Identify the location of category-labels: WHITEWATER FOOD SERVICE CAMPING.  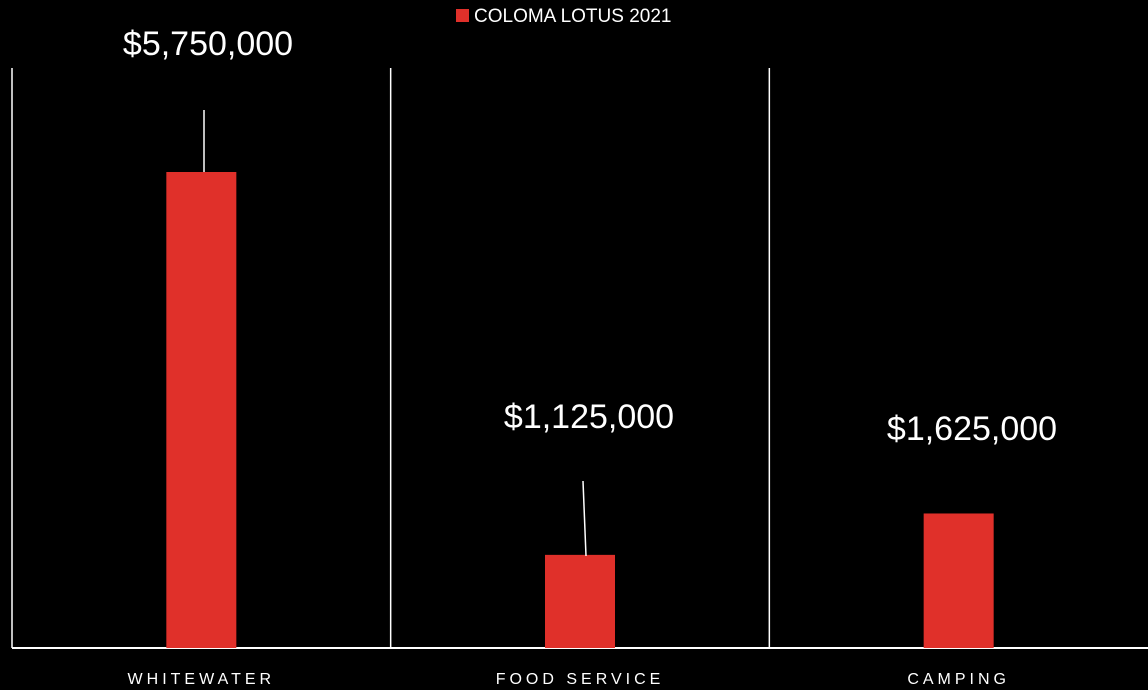
(569, 679).